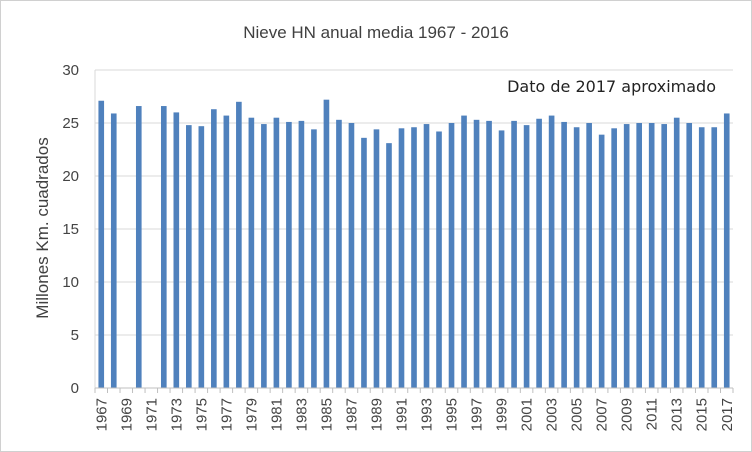 This screenshot has height=452, width=752. Describe the element at coordinates (326, 414) in the screenshot. I see `x-tick-label: 1985` at that location.